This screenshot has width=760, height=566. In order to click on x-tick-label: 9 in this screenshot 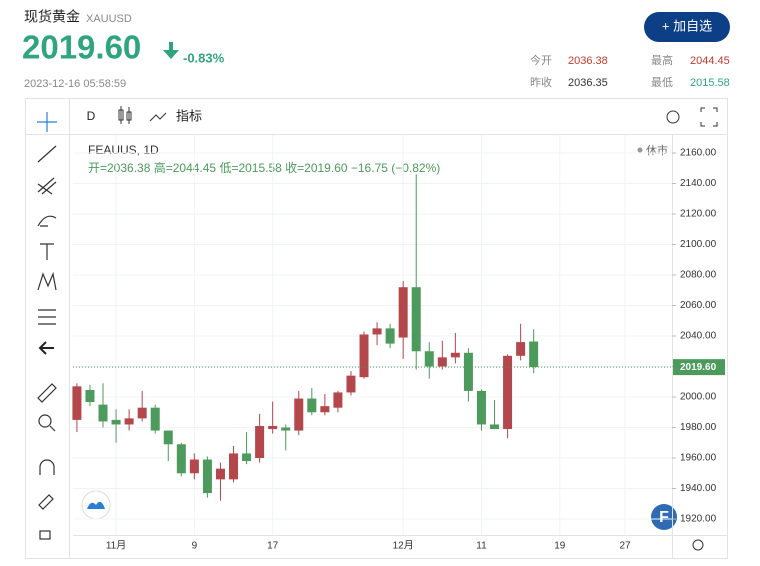, I will do `click(195, 546)`.